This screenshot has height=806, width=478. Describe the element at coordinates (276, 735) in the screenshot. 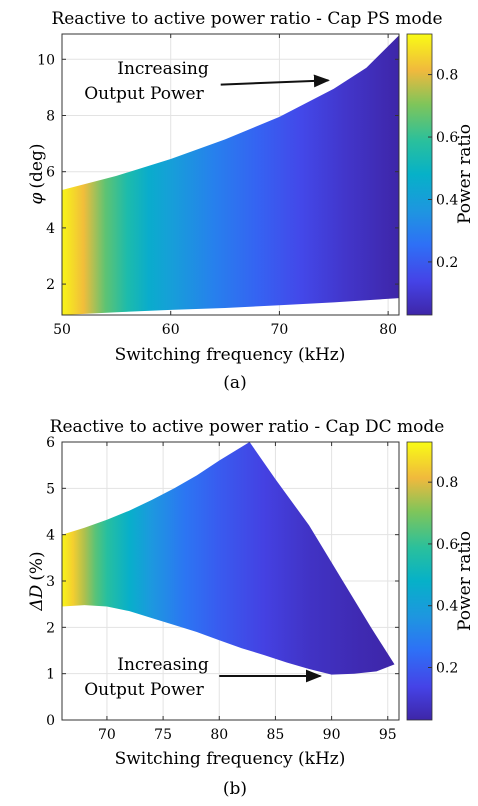

I see `chart-b-x-tick-label: 85` at that location.